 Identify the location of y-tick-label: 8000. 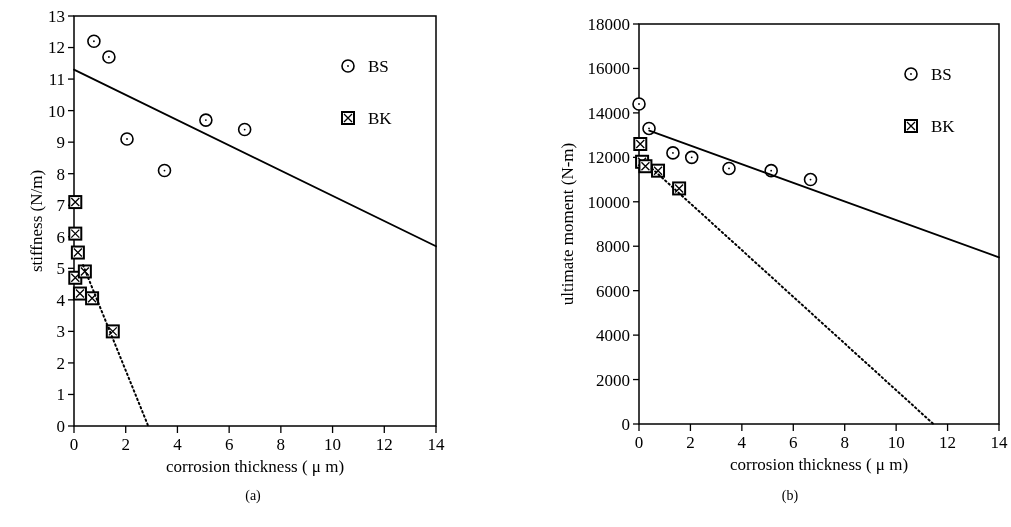
(613, 247).